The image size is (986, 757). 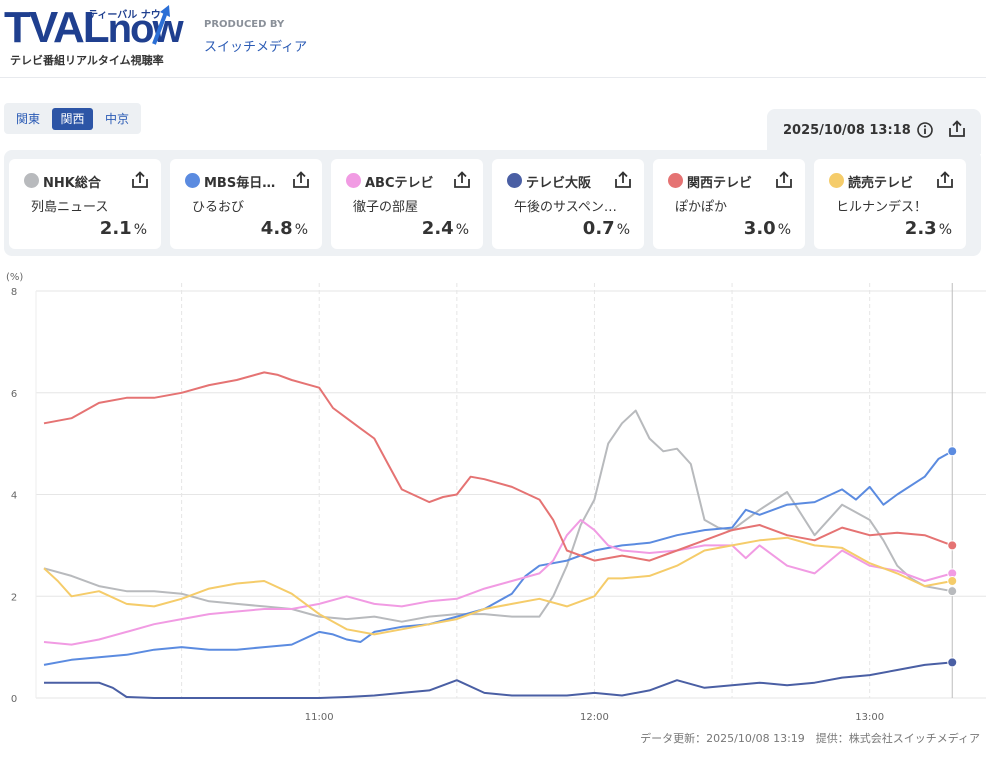 What do you see at coordinates (14, 496) in the screenshot?
I see `y-tick-label: 4` at bounding box center [14, 496].